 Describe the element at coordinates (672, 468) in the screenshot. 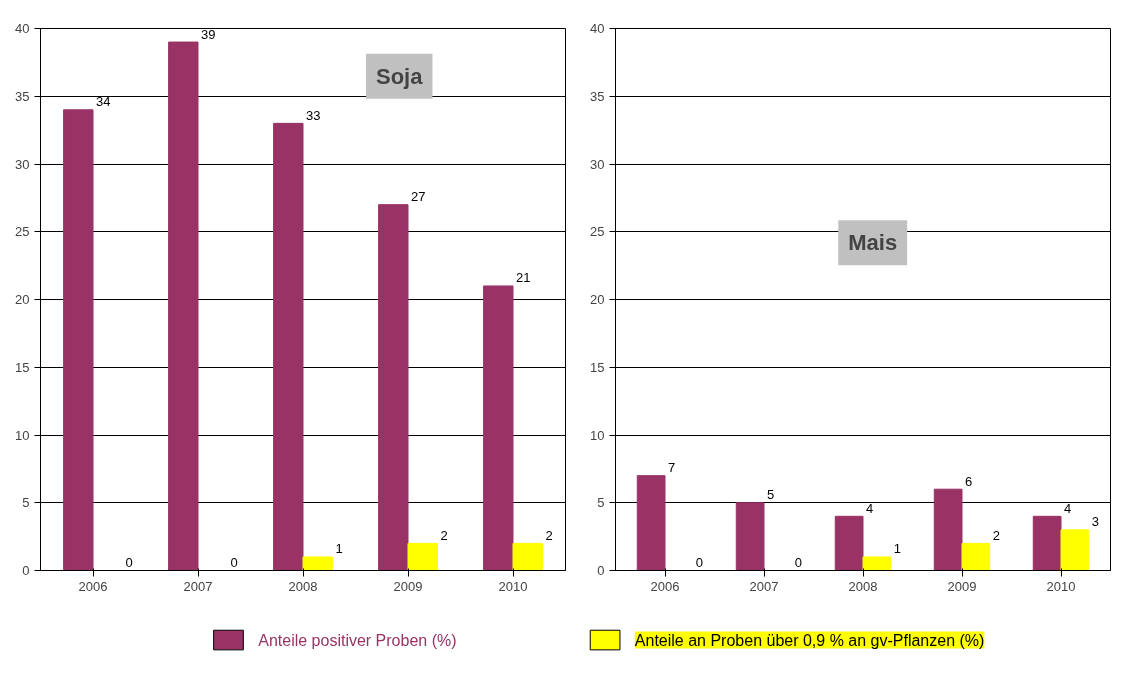

I see `data-label: 7` at that location.